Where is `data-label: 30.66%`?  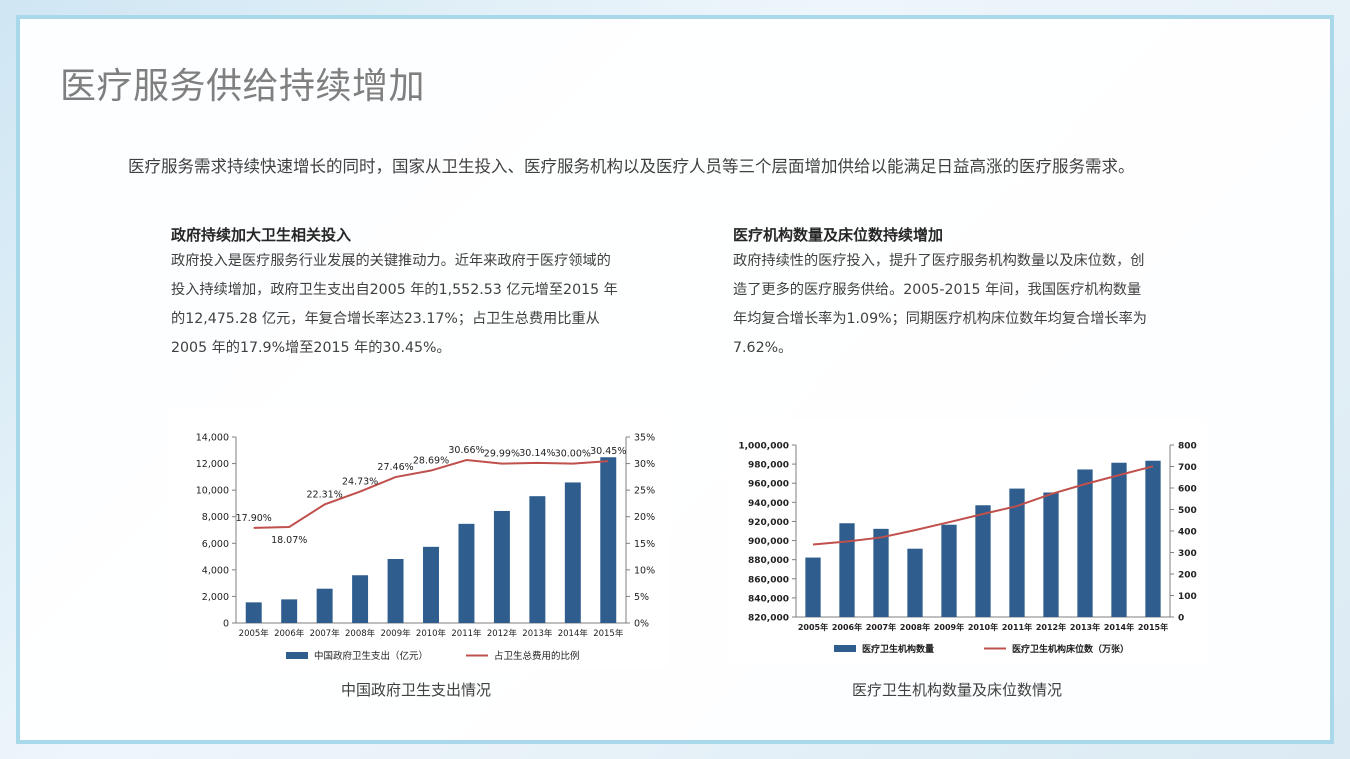 data-label: 30.66% is located at coordinates (466, 450).